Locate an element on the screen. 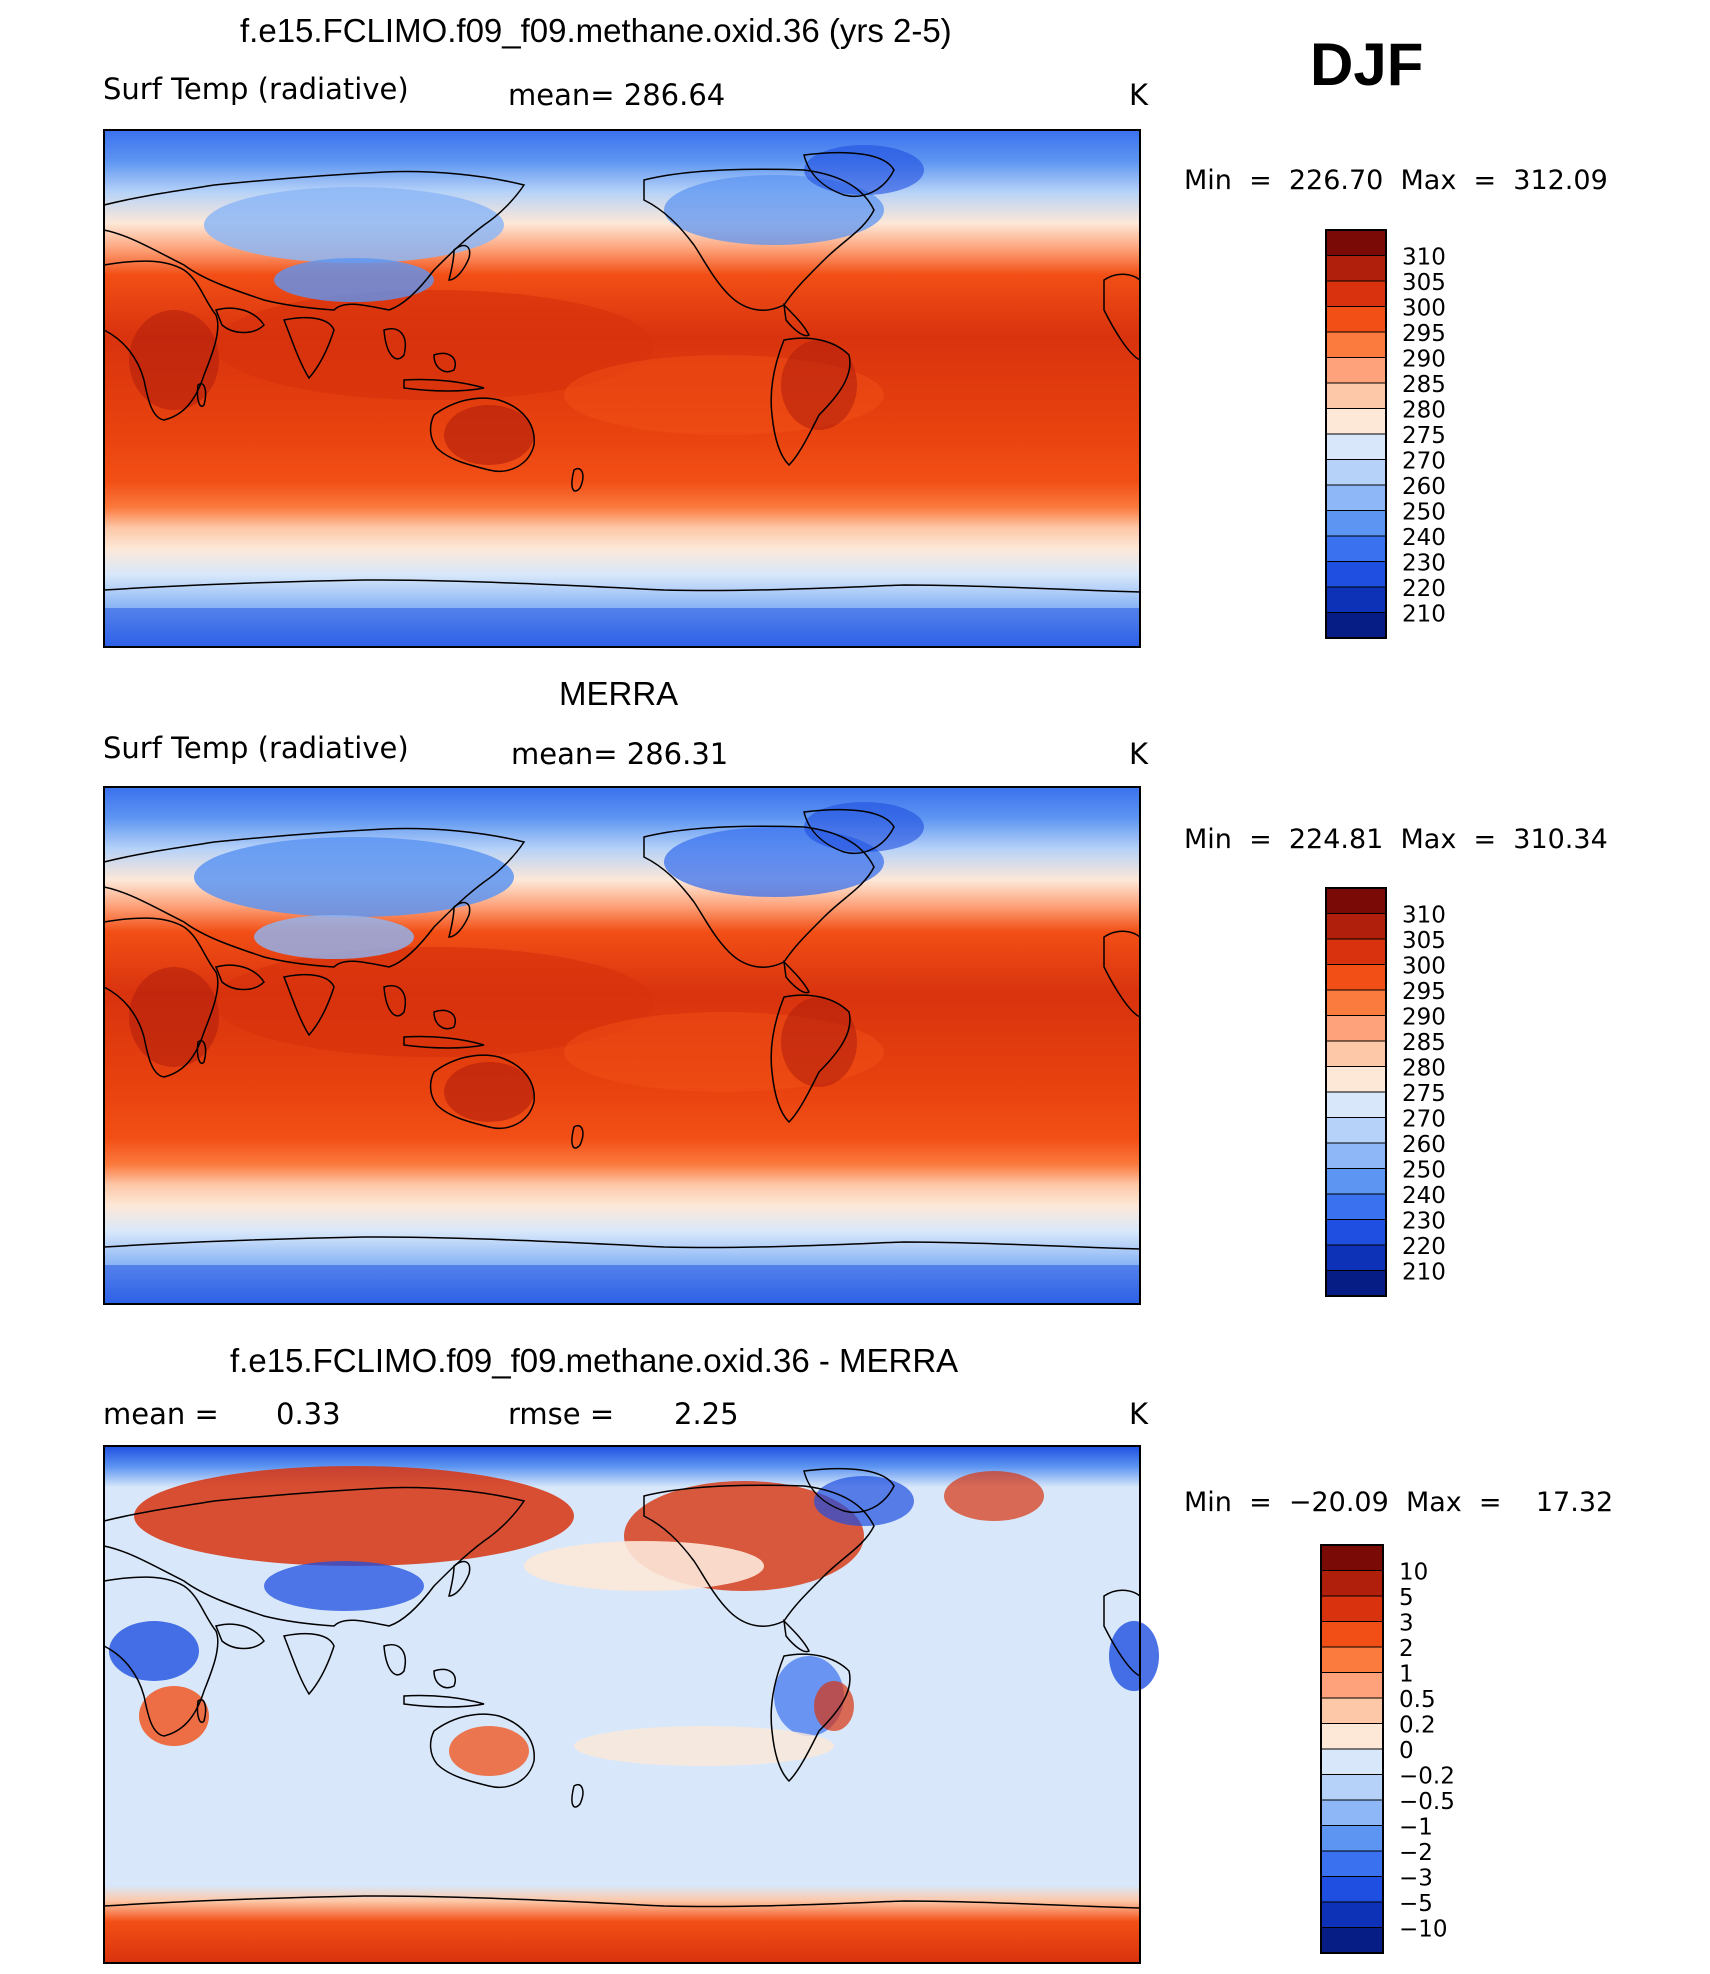 Image resolution: width=1710 pixels, height=1974 pixels. colorbar3-tick-label: −2 is located at coordinates (1416, 1853).